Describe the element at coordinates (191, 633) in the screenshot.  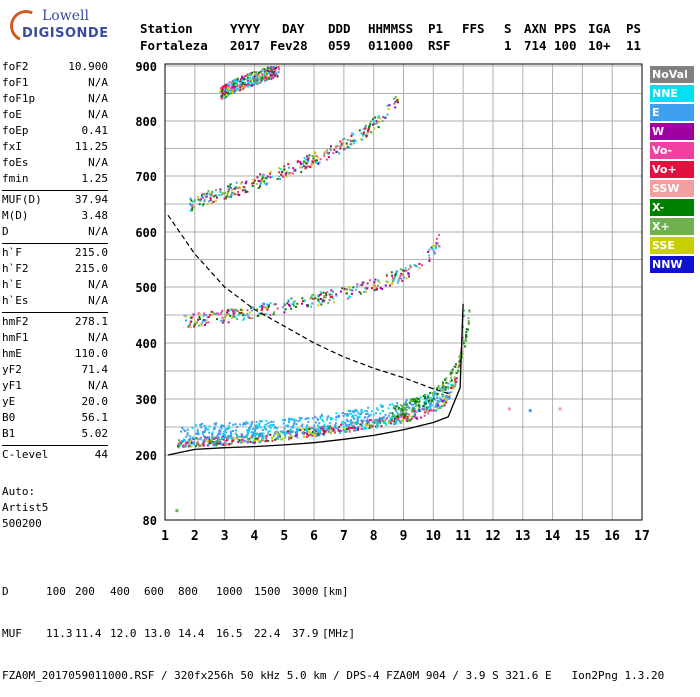
I see `muf-value: 14.4` at that location.